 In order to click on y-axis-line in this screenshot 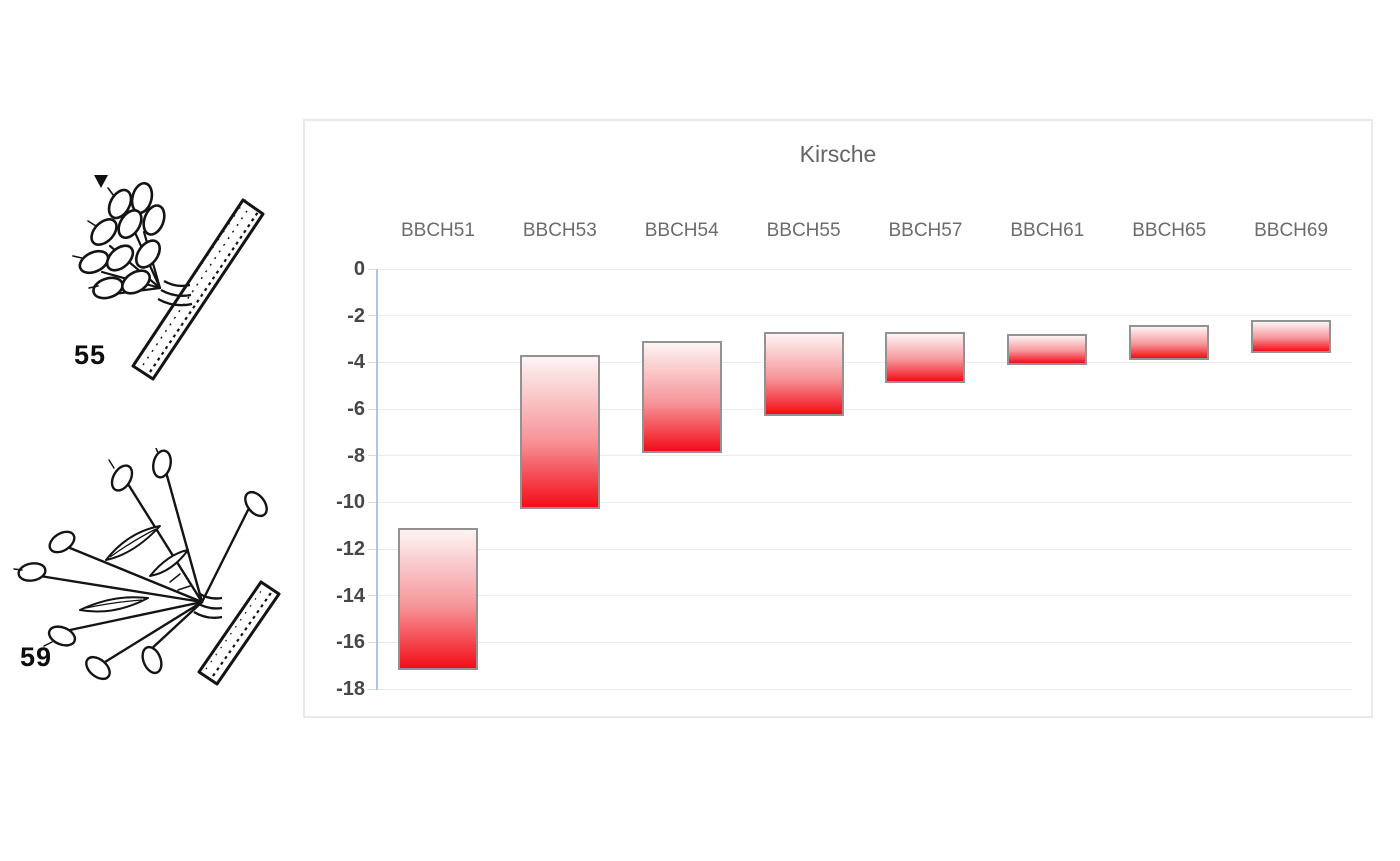, I will do `click(377, 479)`.